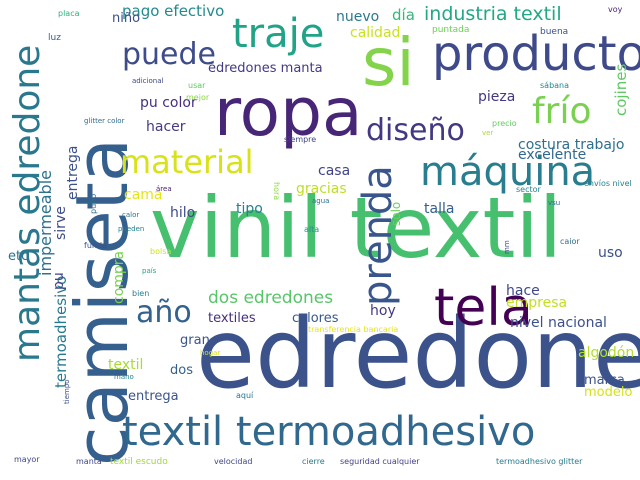 Image resolution: width=640 pixels, height=480 pixels. What do you see at coordinates (508, 172) in the screenshot?
I see `word: máquina` at bounding box center [508, 172].